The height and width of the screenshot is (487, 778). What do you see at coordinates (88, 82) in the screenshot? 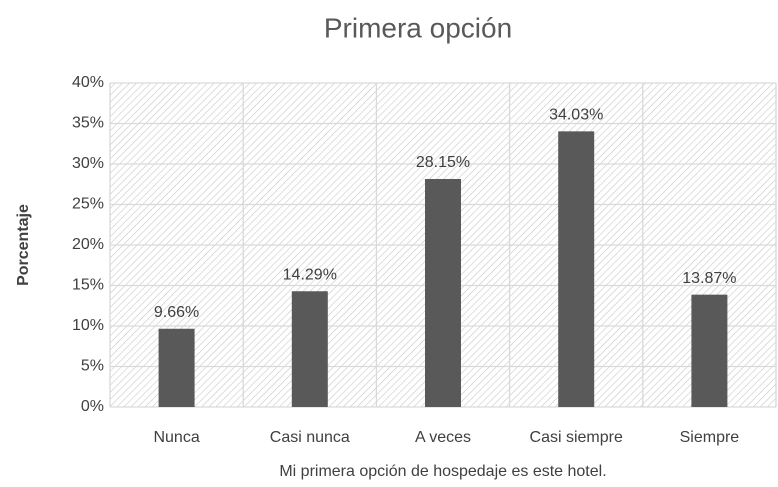
I see `y-tick-label: 40%` at bounding box center [88, 82].